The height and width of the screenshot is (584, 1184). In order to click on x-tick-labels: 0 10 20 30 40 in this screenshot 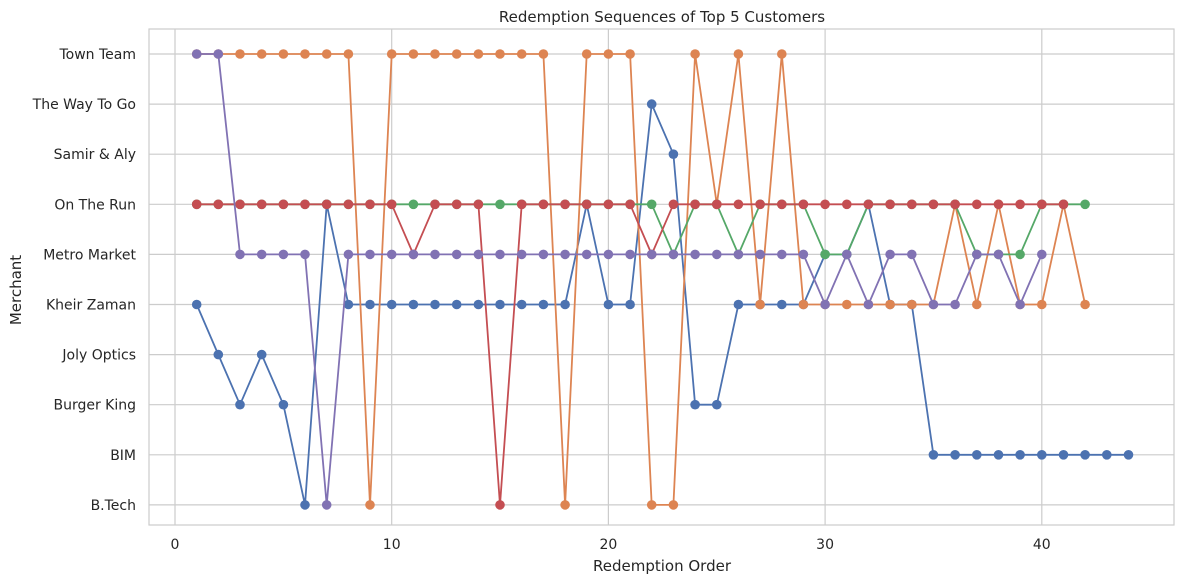, I will do `click(611, 545)`.